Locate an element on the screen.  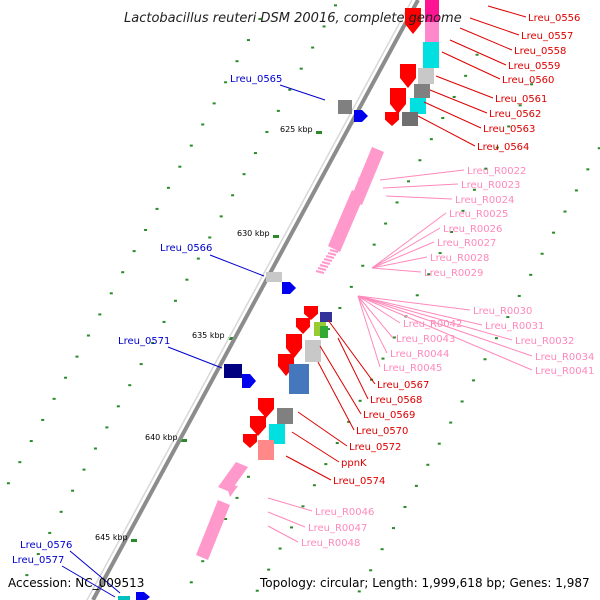
gene-feature-navy is located at coordinates (233, 371).